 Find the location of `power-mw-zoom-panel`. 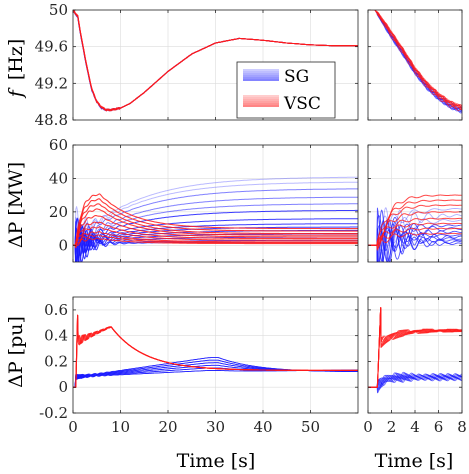

power-mw-zoom-panel is located at coordinates (415, 203).